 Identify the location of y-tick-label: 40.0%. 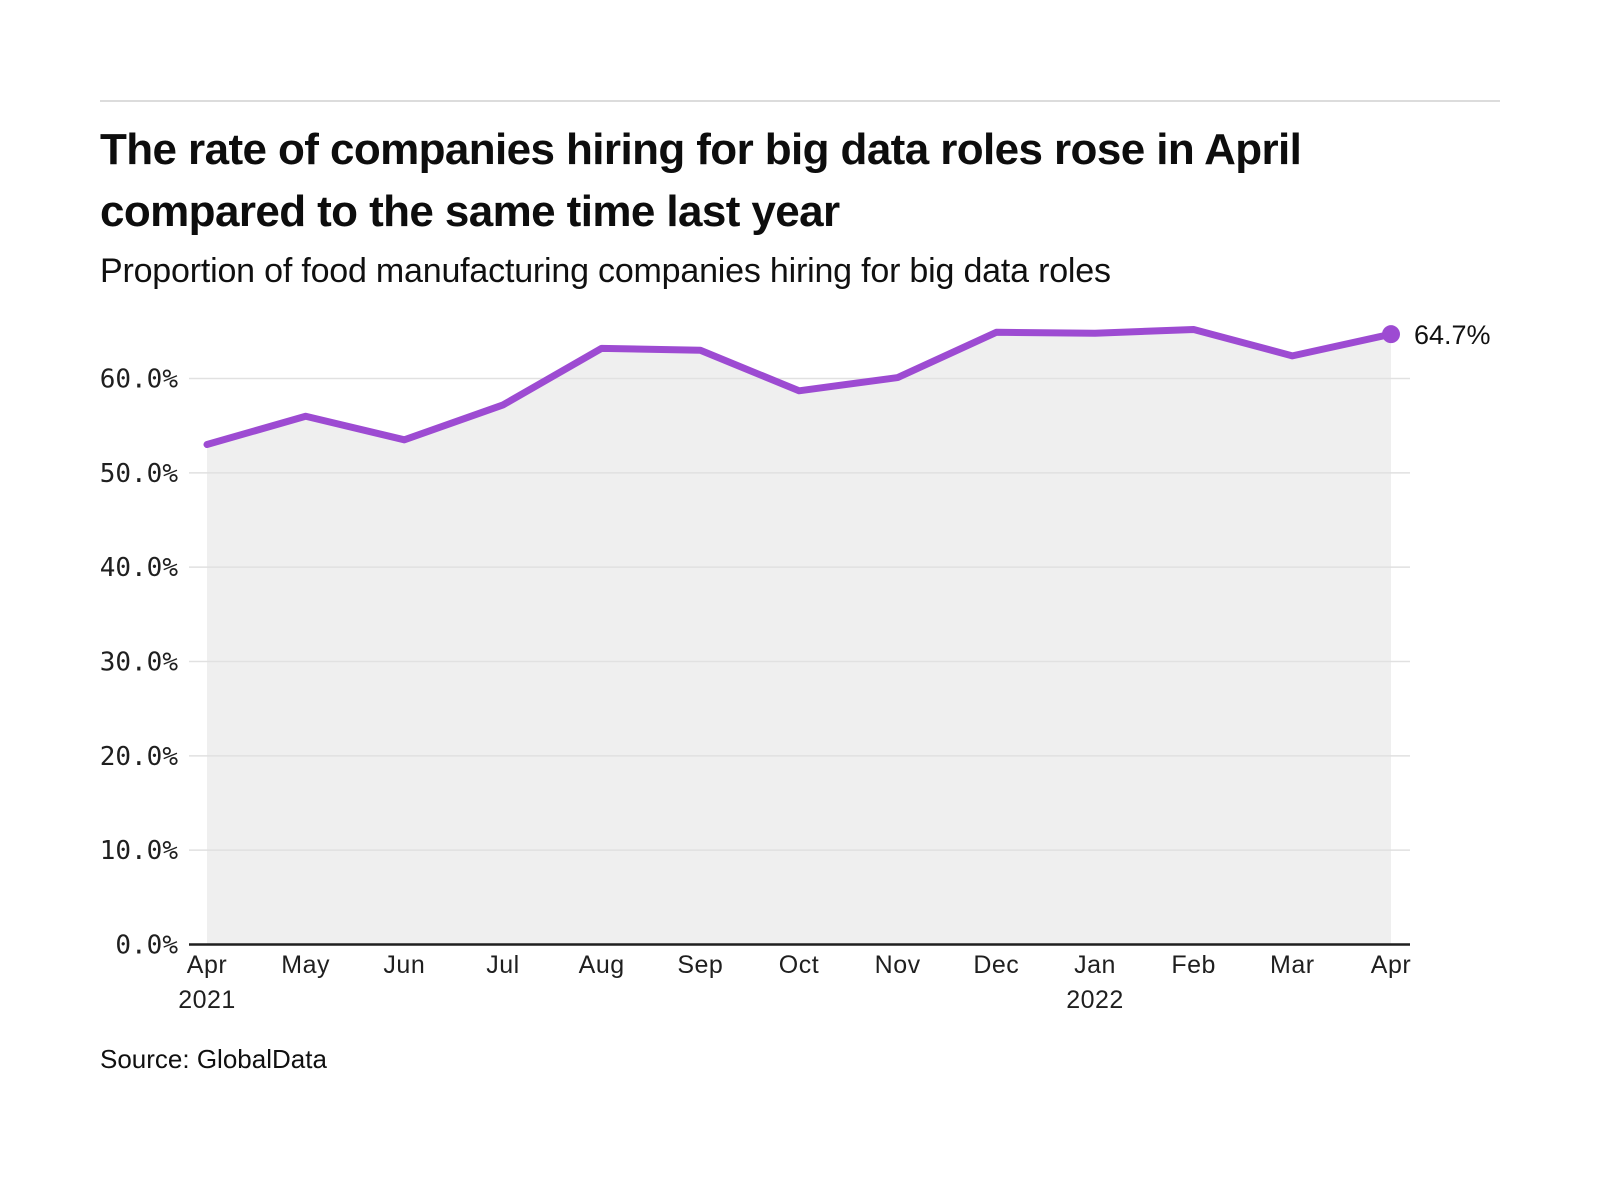
(139, 568).